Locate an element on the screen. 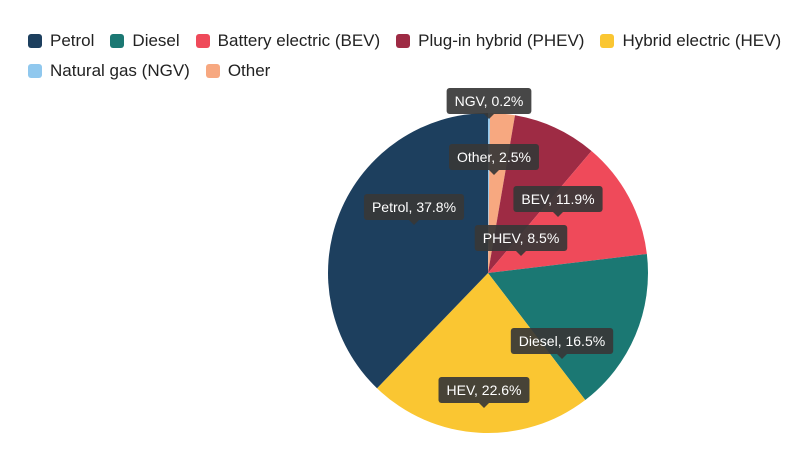 Image resolution: width=800 pixels, height=455 pixels. slice-label-plug-in-hybrid-phev: PHEV, 8.5% is located at coordinates (521, 240).